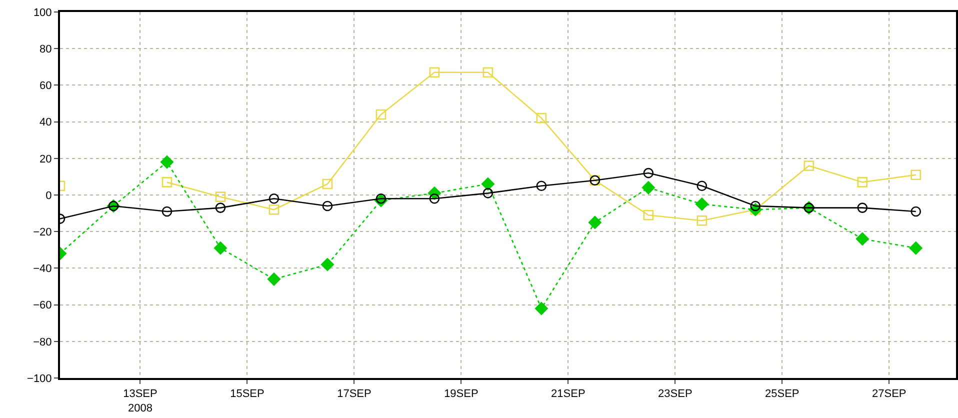 The width and height of the screenshot is (958, 418). I want to click on y-tick-label: 100, so click(42, 12).